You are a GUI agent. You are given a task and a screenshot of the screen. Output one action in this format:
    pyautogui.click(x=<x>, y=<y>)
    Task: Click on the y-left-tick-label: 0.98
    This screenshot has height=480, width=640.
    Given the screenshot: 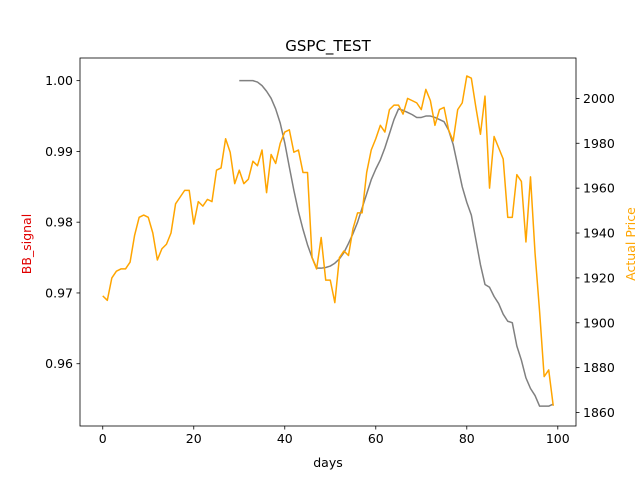 What is the action you would take?
    pyautogui.click(x=59, y=222)
    